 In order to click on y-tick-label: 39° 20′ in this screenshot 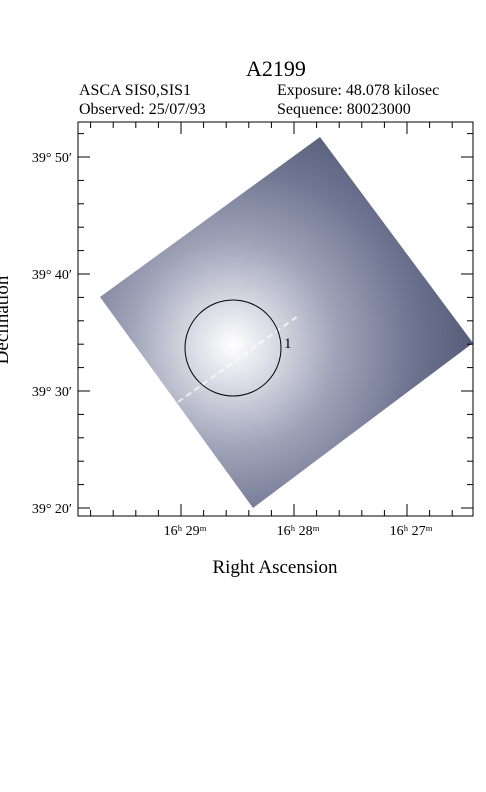, I will do `click(52, 509)`.